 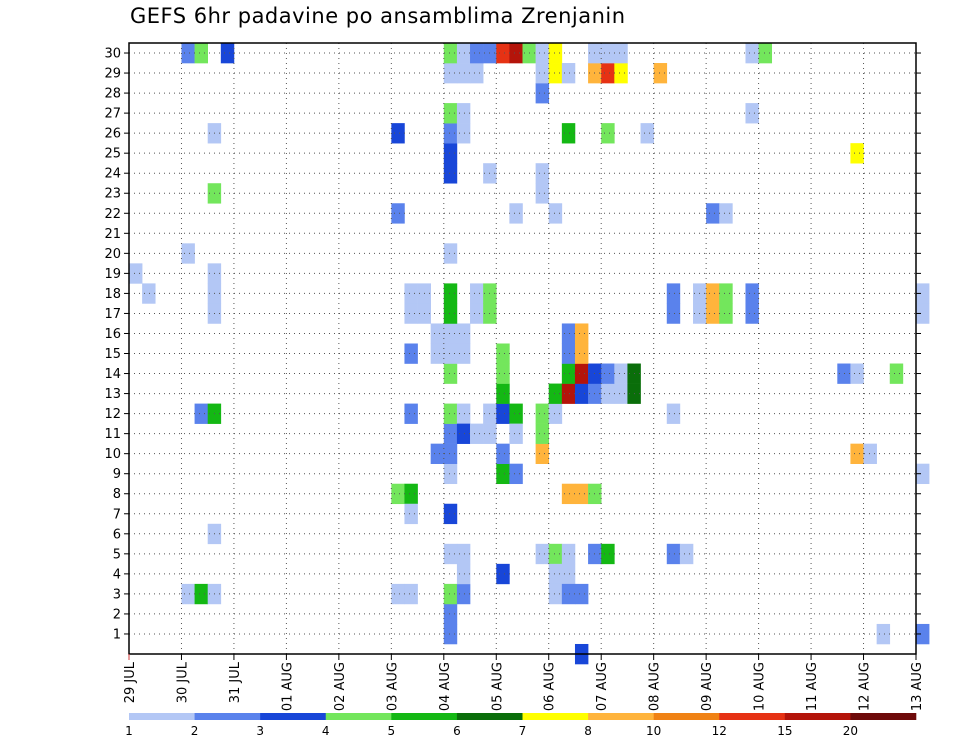 I want to click on y-tick-label: 11, so click(x=112, y=434).